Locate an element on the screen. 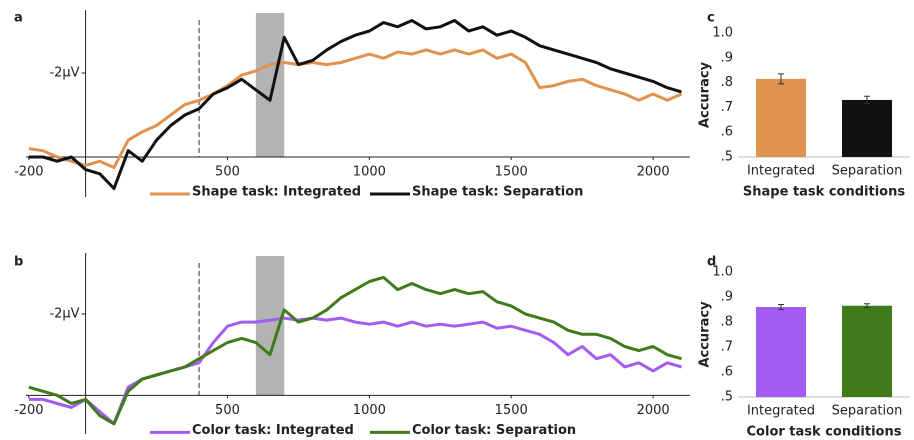  legend-label: Shape task: Integrated is located at coordinates (276, 192).